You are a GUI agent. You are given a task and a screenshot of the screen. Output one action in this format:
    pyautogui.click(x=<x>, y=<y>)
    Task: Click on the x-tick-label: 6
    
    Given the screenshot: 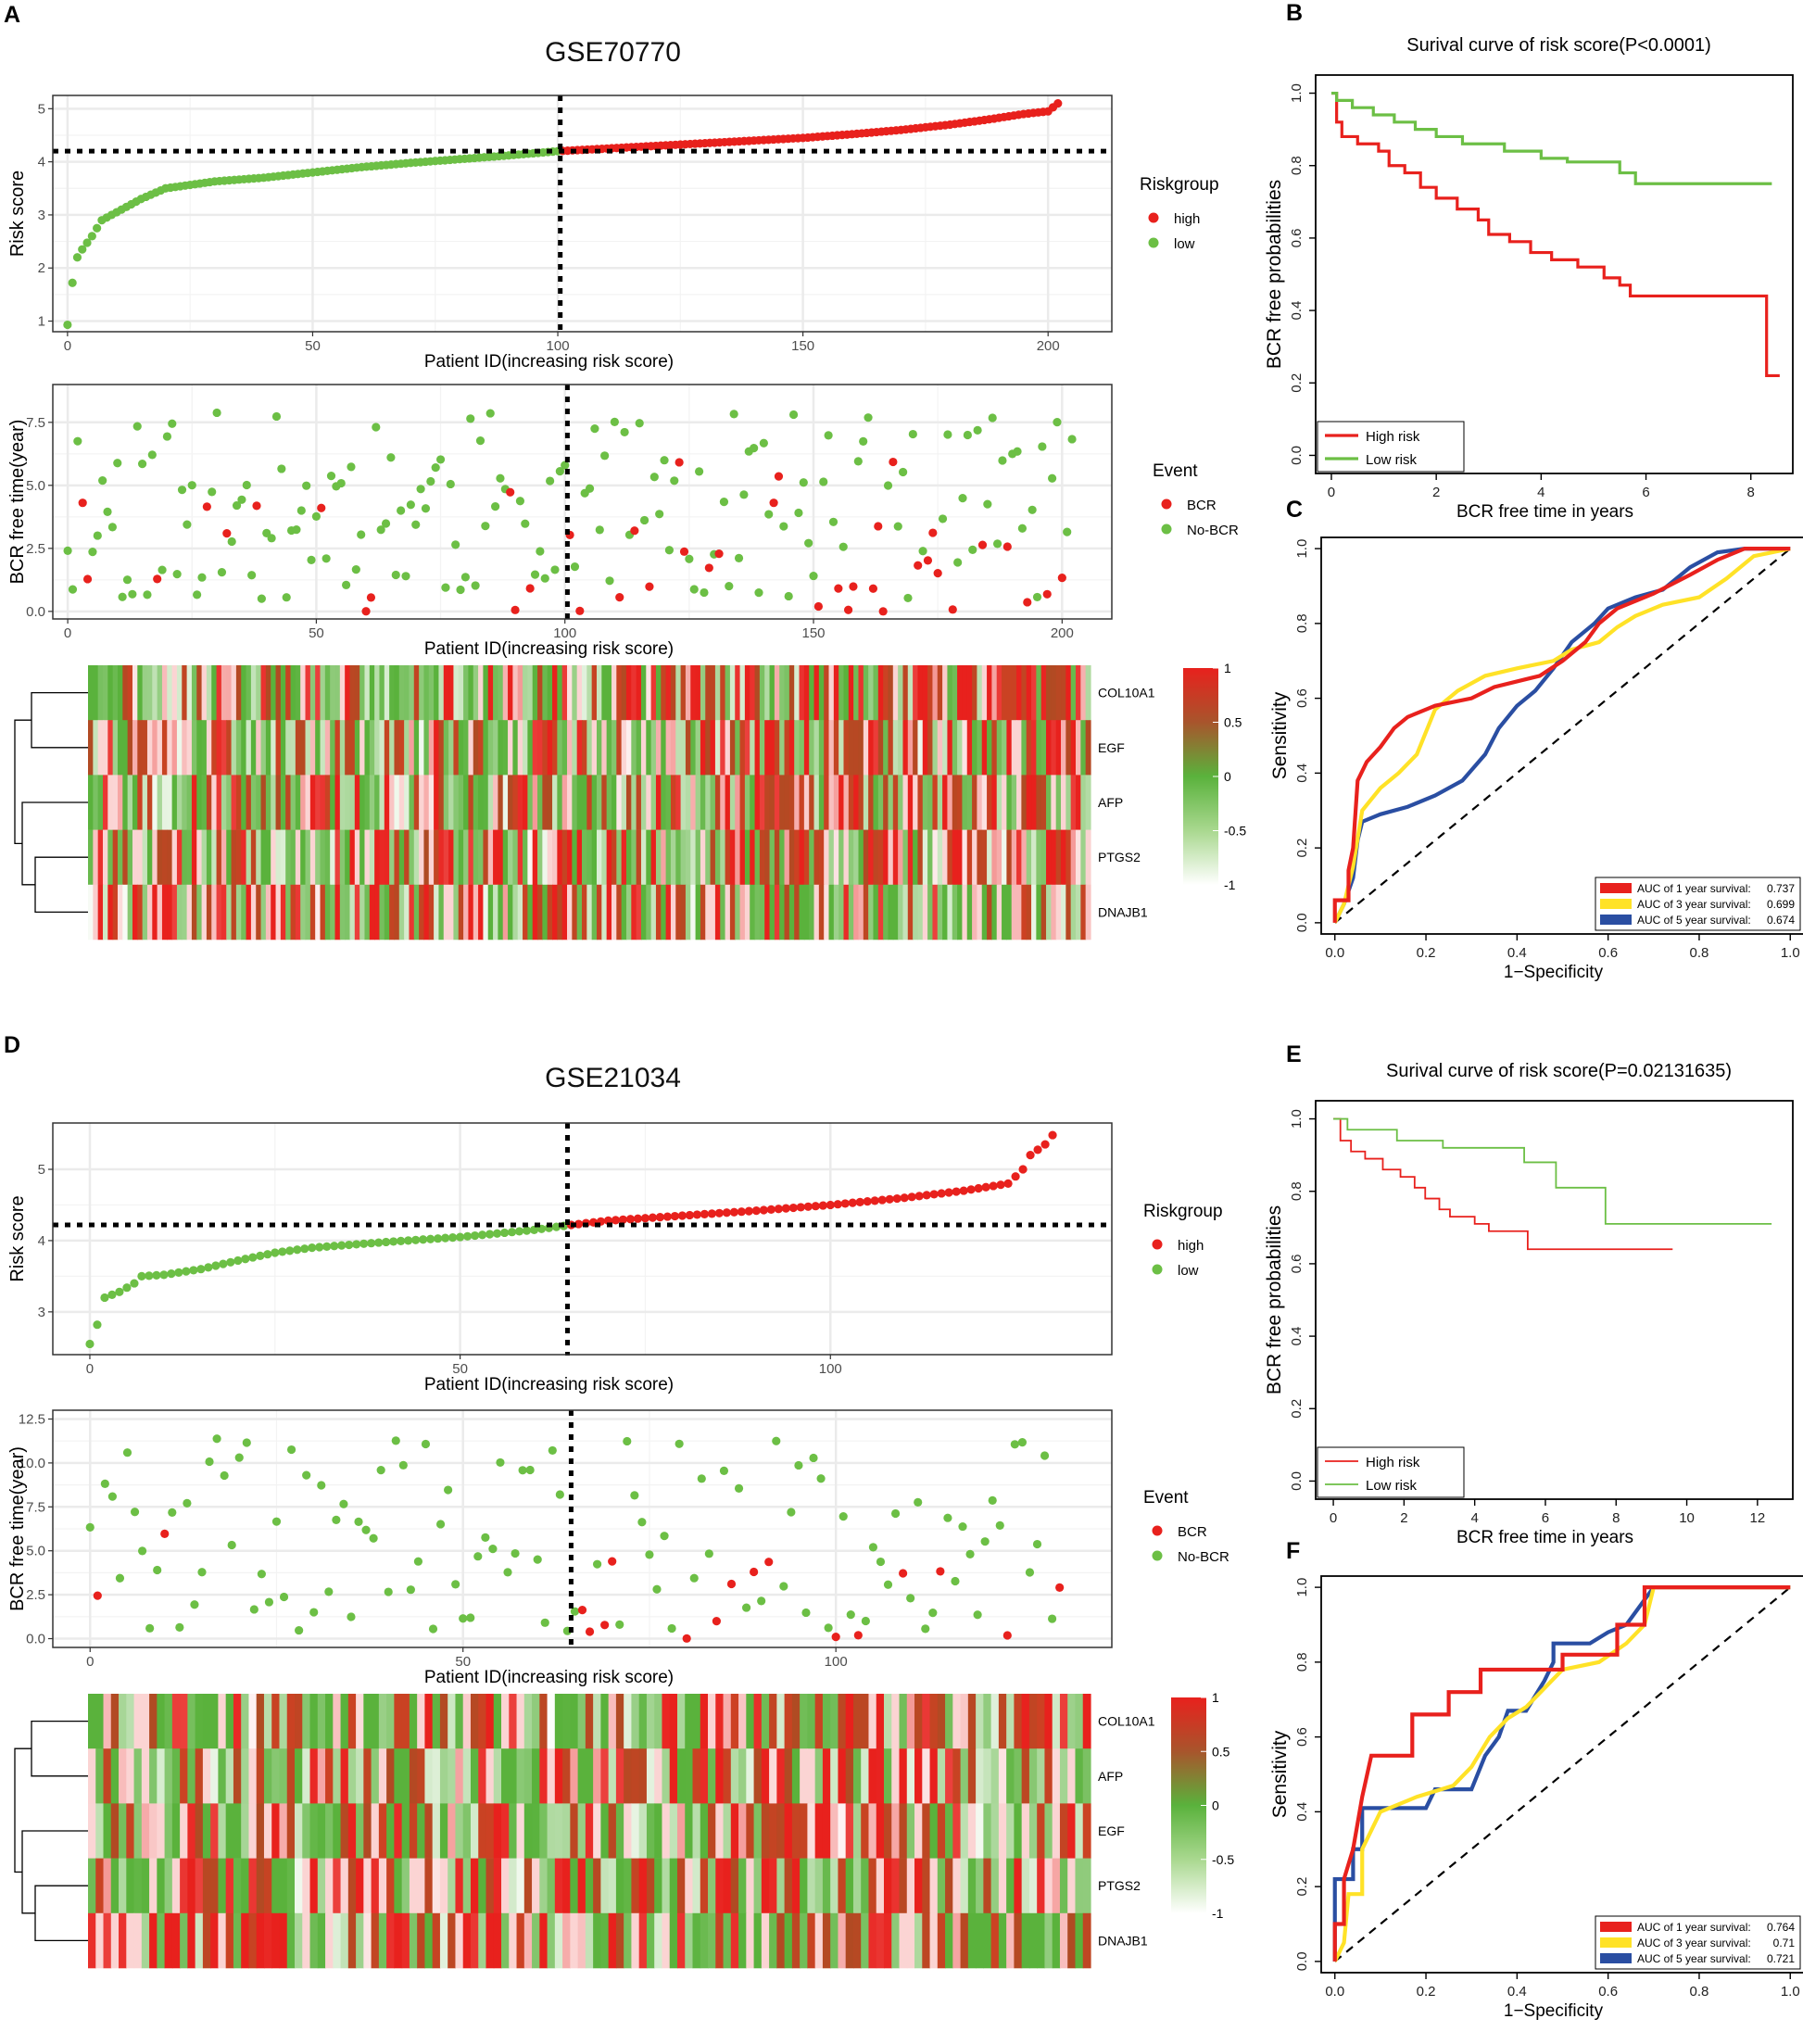 What is the action you would take?
    pyautogui.click(x=1645, y=492)
    